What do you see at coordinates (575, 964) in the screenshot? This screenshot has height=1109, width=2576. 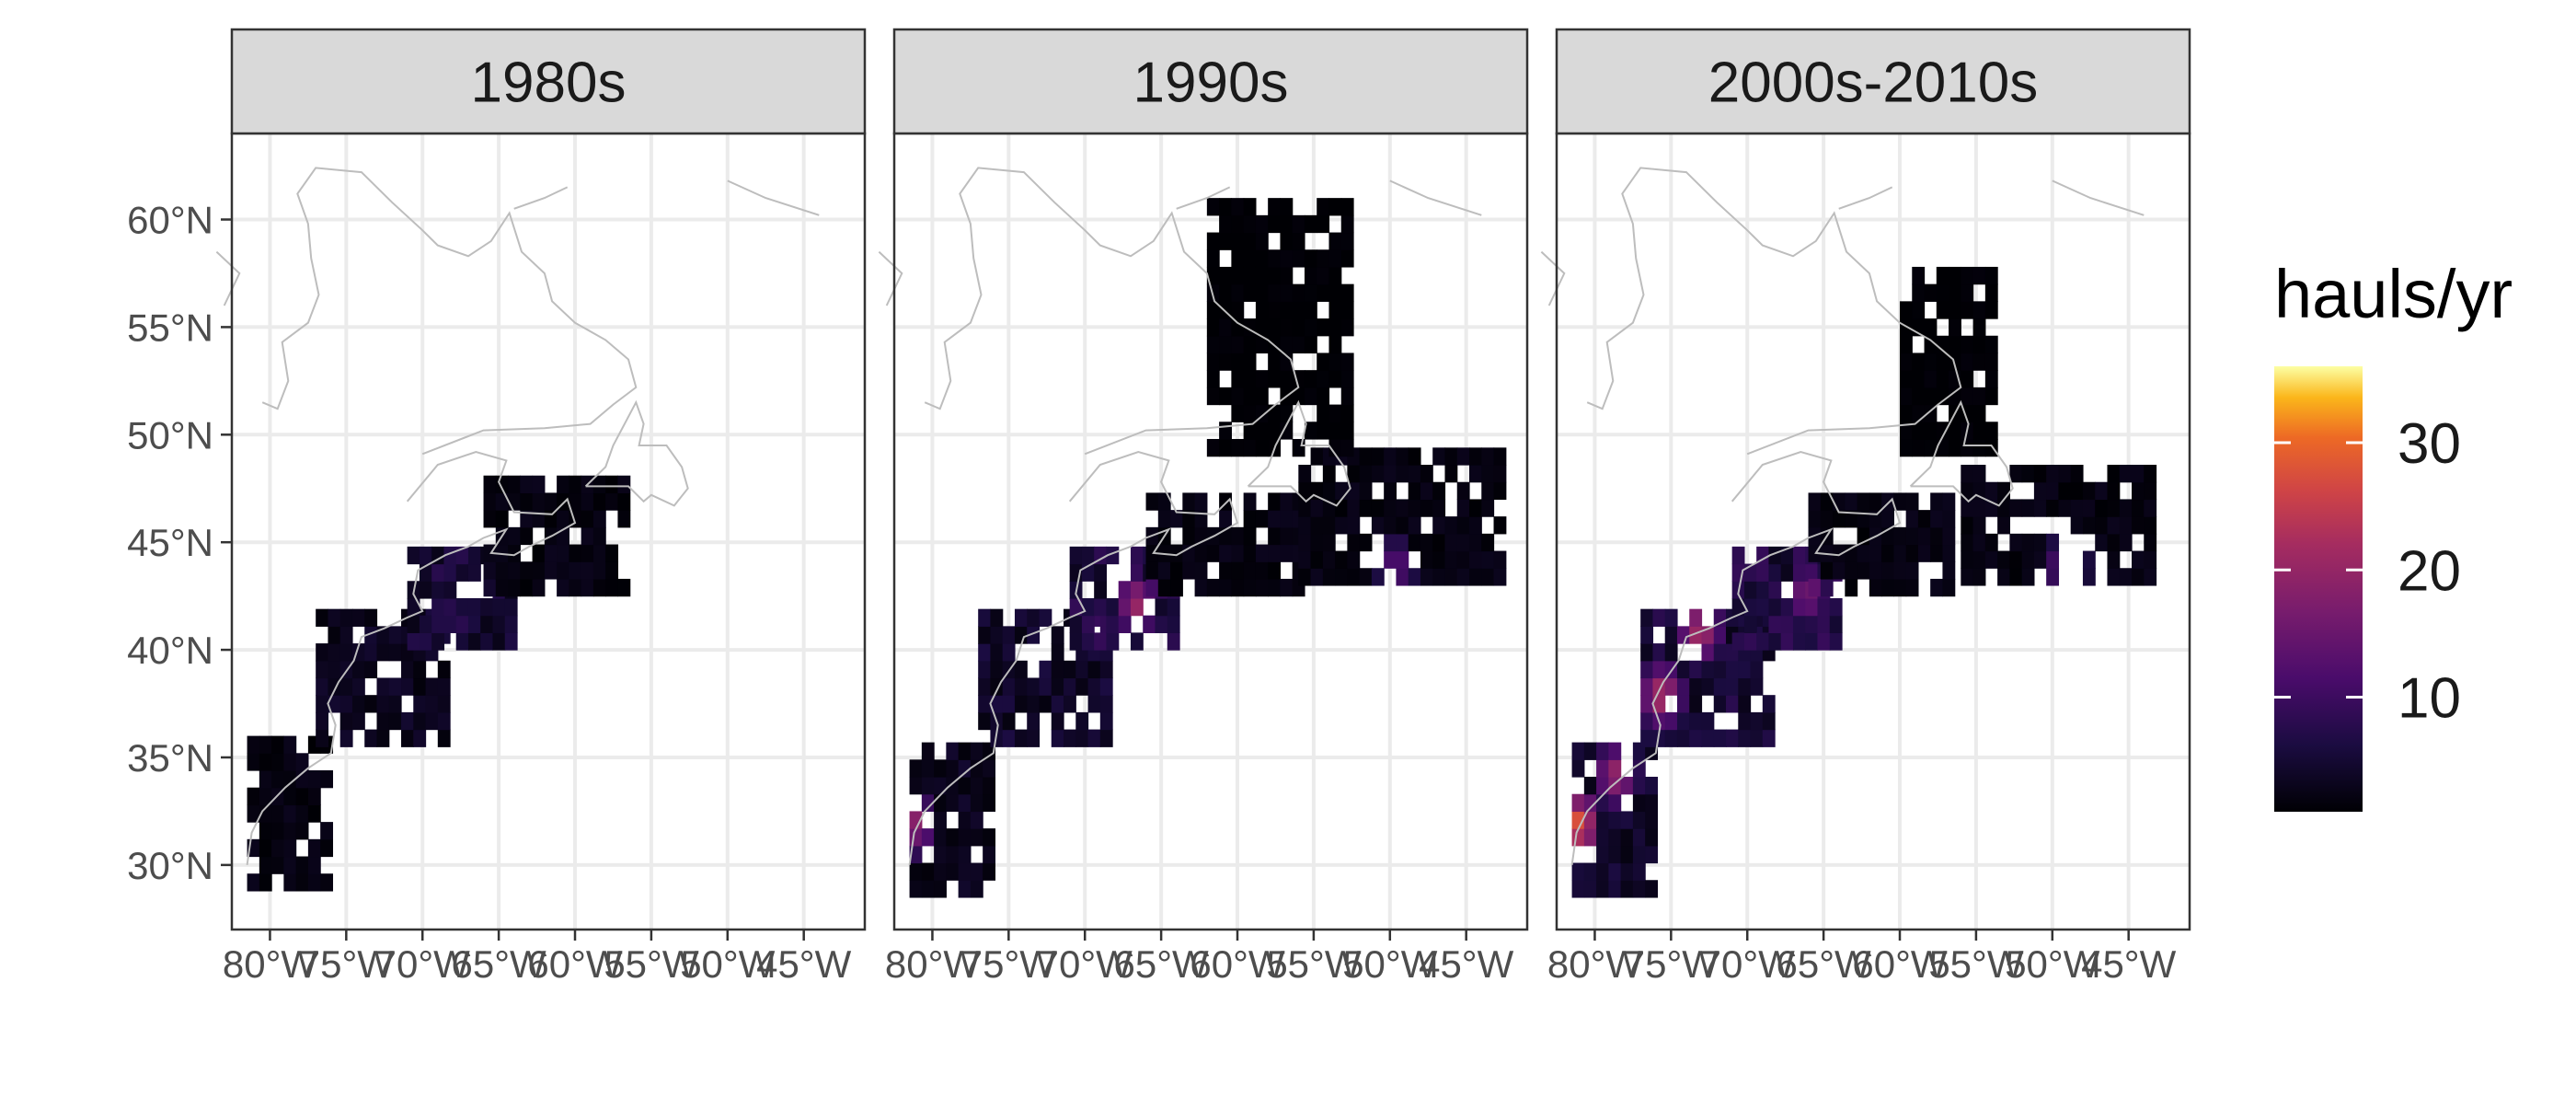 I see `x-tick-label: 60°W` at bounding box center [575, 964].